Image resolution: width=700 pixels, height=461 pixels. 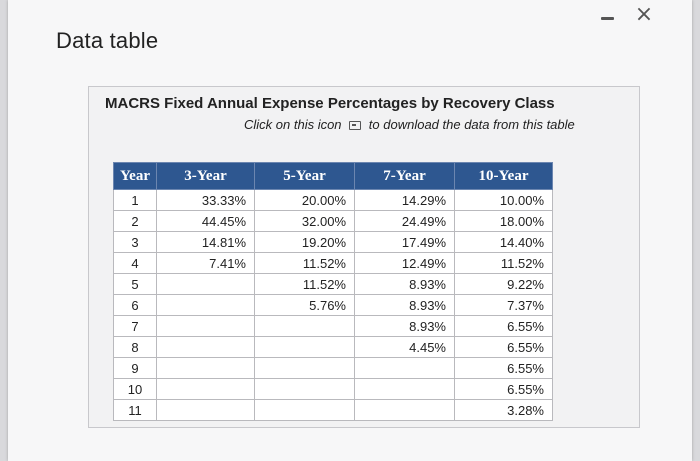 I want to click on column-header: 7-Year, so click(x=404, y=176).